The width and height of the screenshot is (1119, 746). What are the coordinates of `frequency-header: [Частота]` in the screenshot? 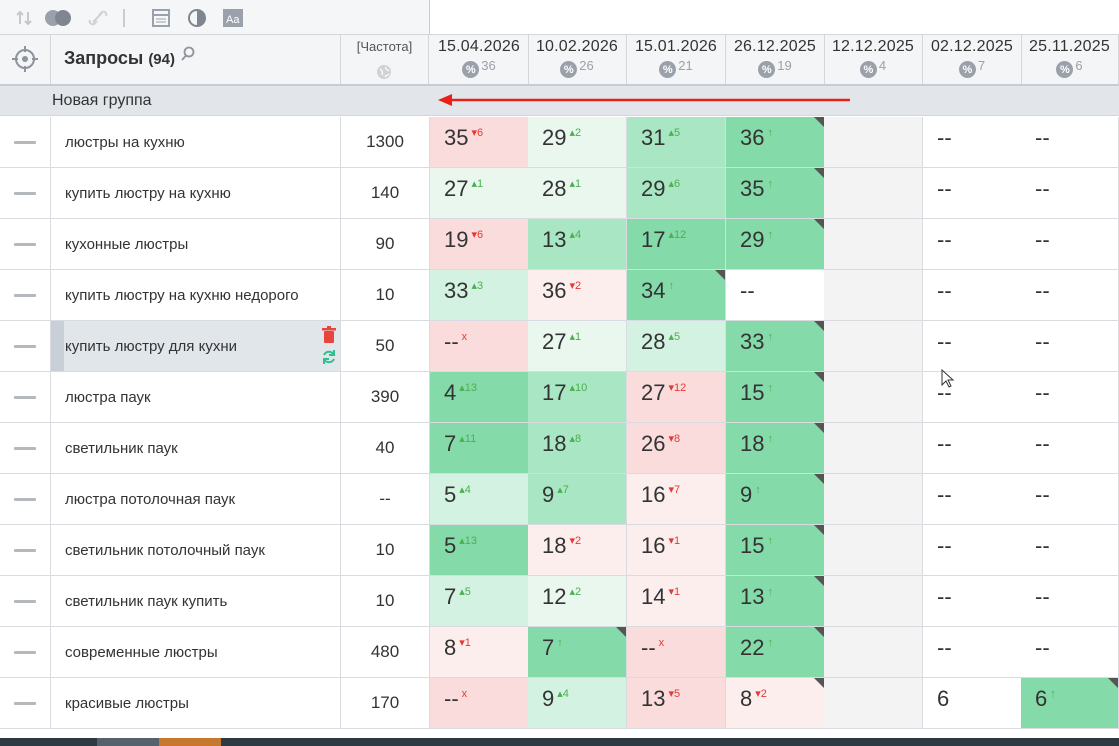 It's located at (385, 59).